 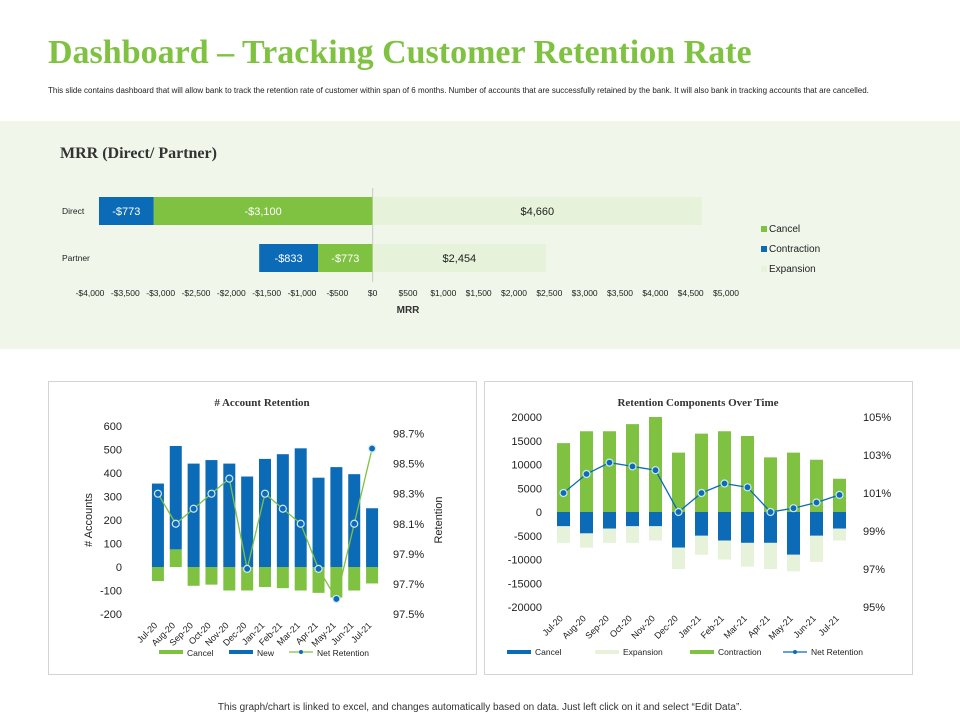 I want to click on x-tick-label: $2,000, so click(x=514, y=293).